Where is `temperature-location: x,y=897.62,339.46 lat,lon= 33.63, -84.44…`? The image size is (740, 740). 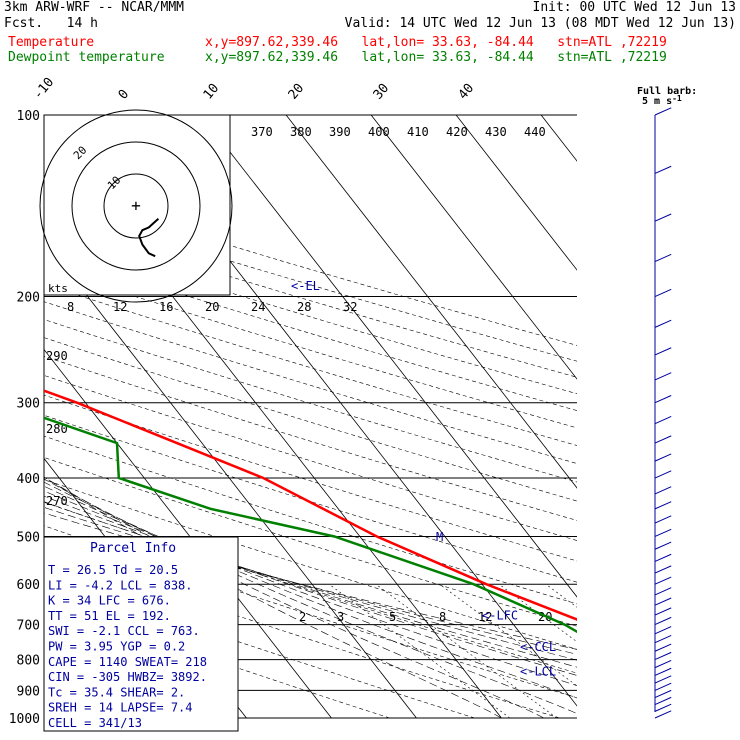
temperature-location: x,y=897.62,339.46 lat,lon= 33.63, -84.44… is located at coordinates (436, 42).